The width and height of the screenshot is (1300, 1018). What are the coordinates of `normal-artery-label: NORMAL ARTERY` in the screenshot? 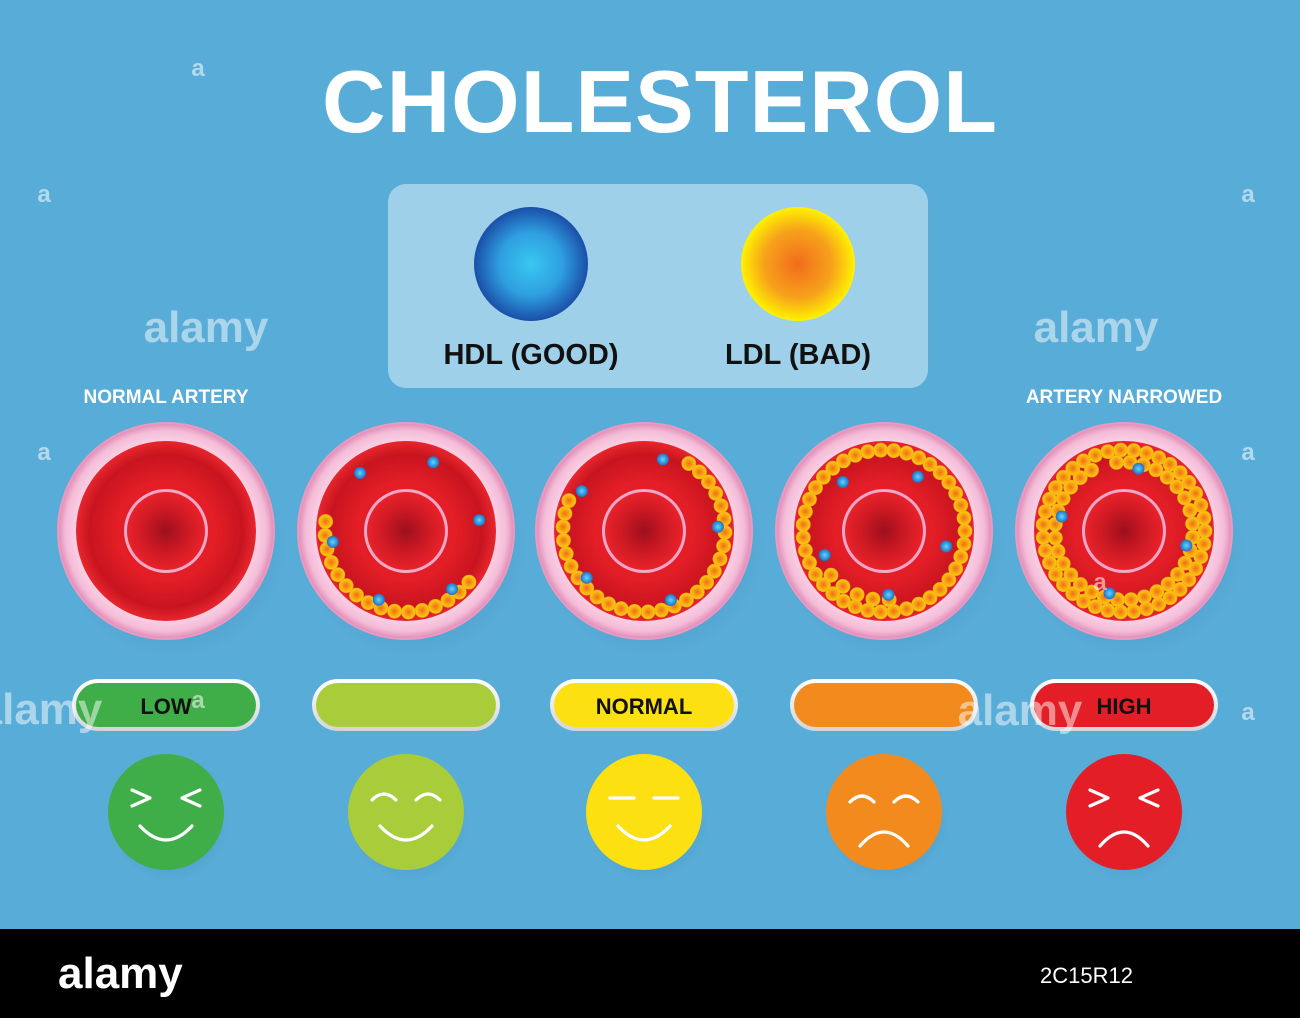 It's located at (165, 397).